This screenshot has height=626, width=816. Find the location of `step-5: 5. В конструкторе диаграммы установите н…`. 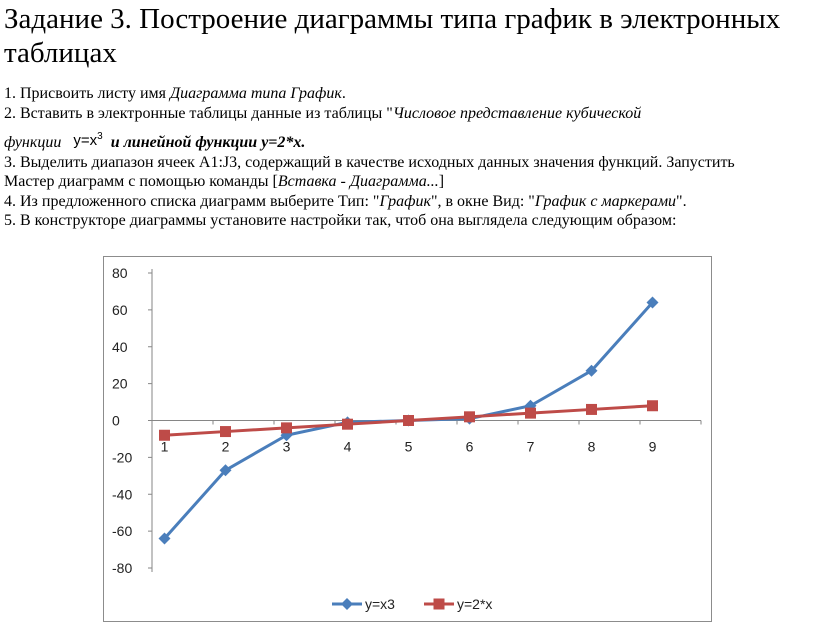

step-5: 5. В конструкторе диаграммы установите н… is located at coordinates (406, 221).